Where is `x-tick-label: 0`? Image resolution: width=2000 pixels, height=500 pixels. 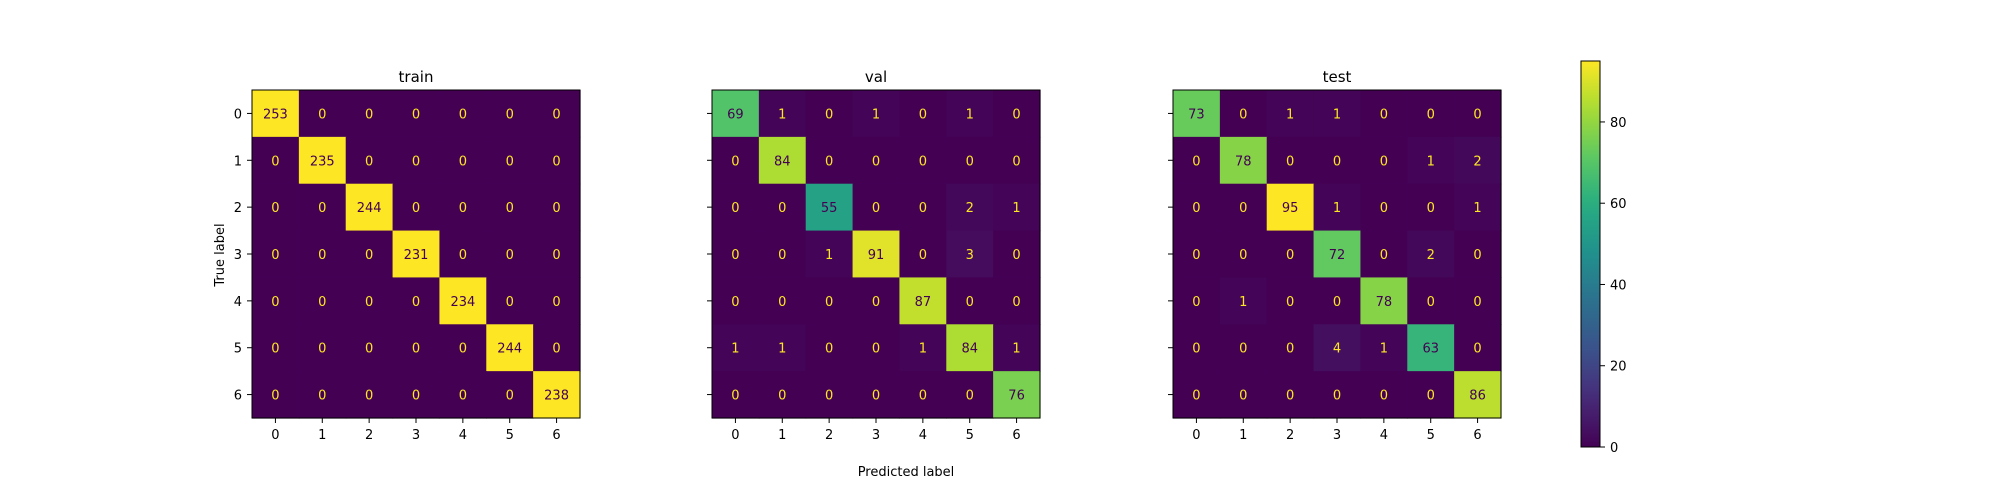 x-tick-label: 0 is located at coordinates (1196, 435).